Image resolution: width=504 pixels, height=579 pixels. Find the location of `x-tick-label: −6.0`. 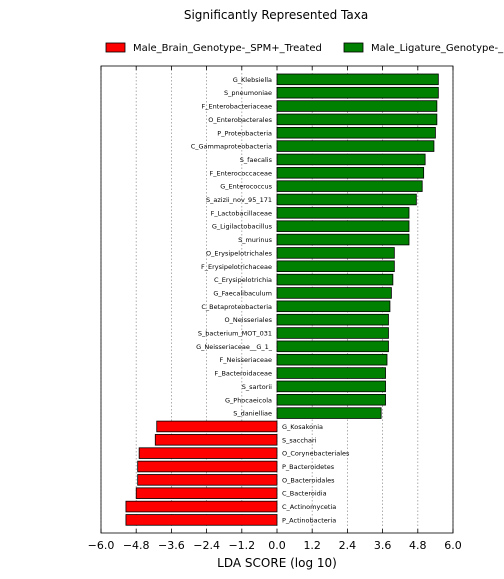

x-tick-label: −6.0 is located at coordinates (101, 545).